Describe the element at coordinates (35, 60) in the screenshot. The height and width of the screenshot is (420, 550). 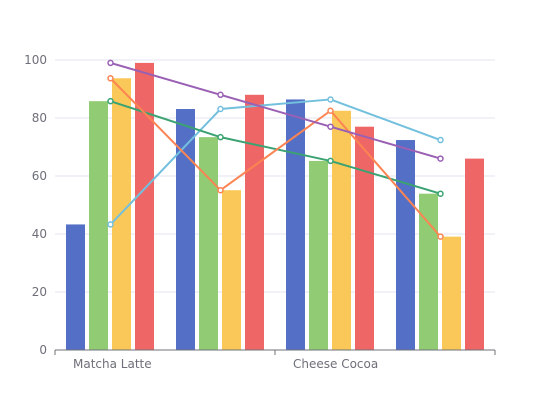
I see `y-tick-label: 100` at that location.